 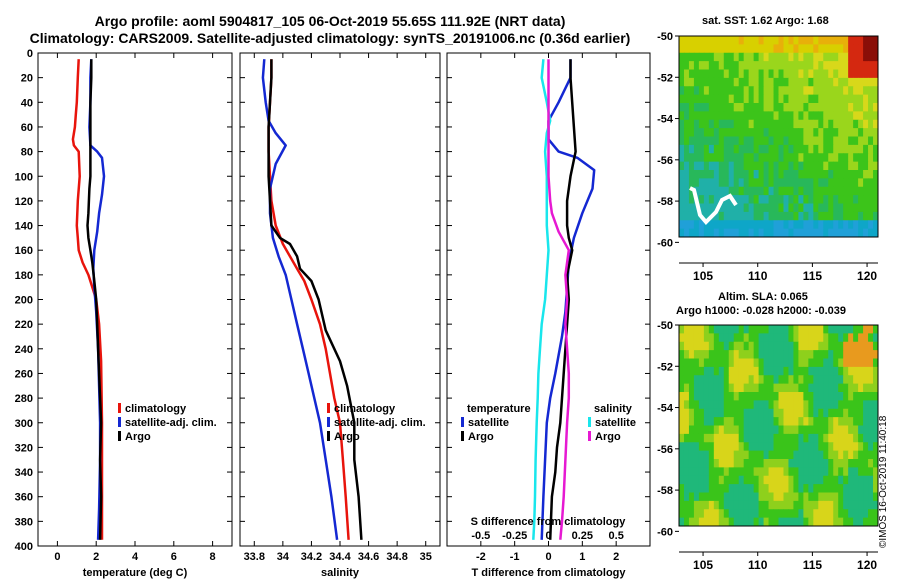 What do you see at coordinates (665, 161) in the screenshot?
I see `sst-map-y-tick-label: -56` at bounding box center [665, 161].